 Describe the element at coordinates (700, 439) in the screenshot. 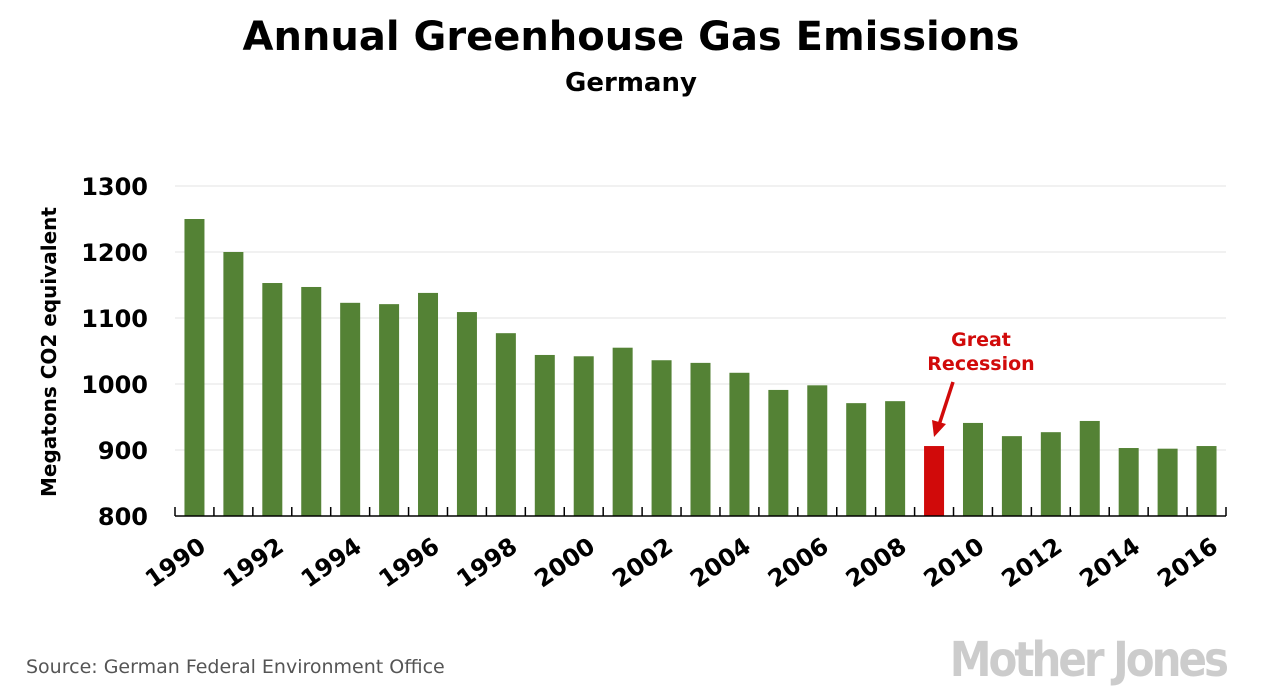

I see `bar-2003` at that location.